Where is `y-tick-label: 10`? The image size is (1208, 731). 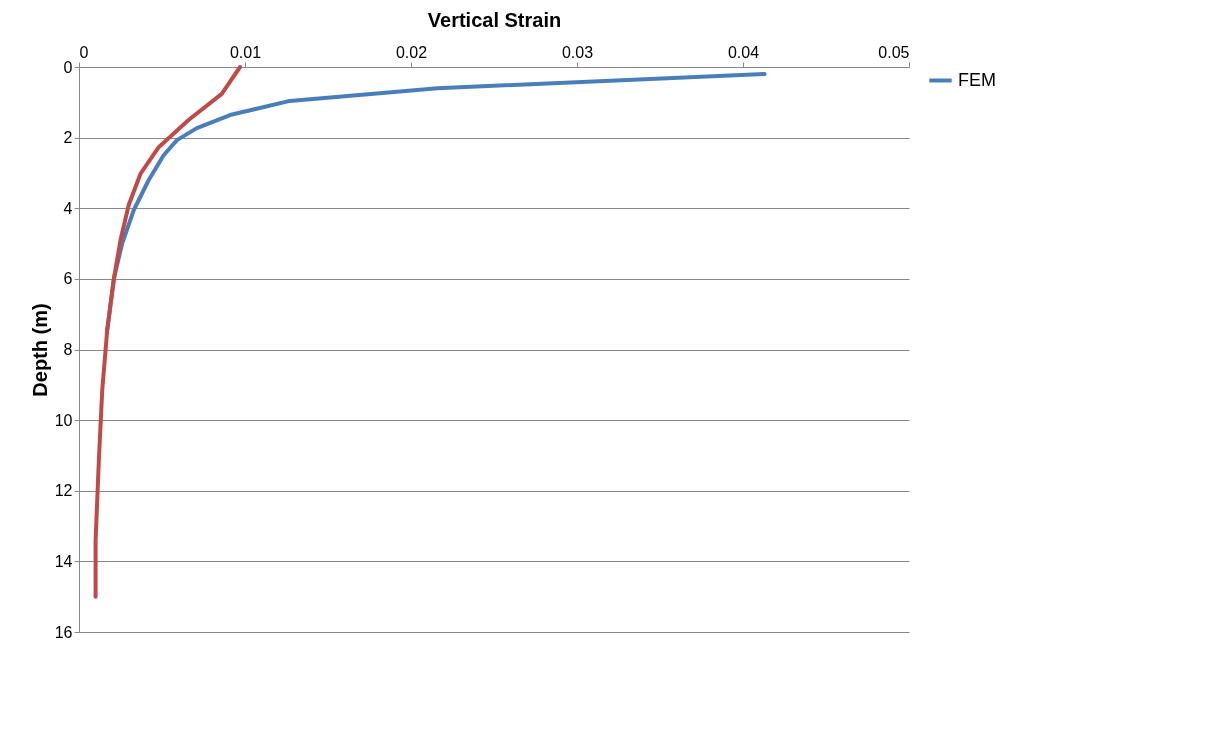 y-tick-label: 10 is located at coordinates (63, 420).